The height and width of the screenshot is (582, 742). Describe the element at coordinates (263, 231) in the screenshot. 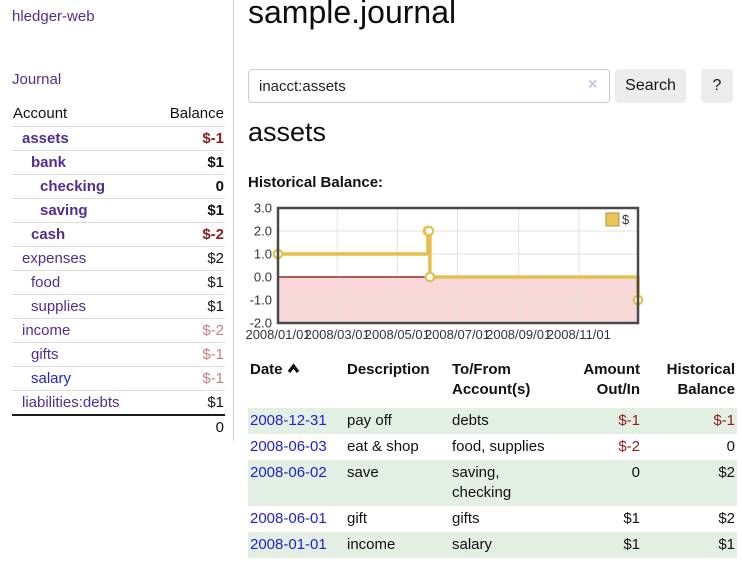

I see `svg-text: 2.0` at that location.